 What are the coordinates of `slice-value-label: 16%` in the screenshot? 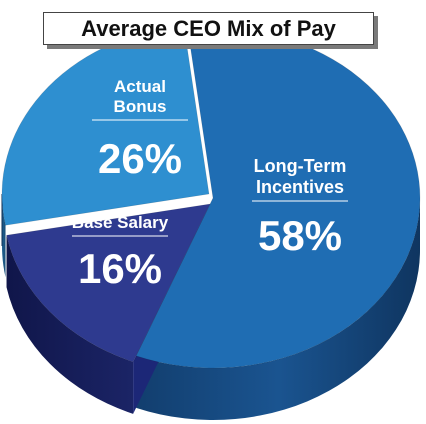 It's located at (120, 268).